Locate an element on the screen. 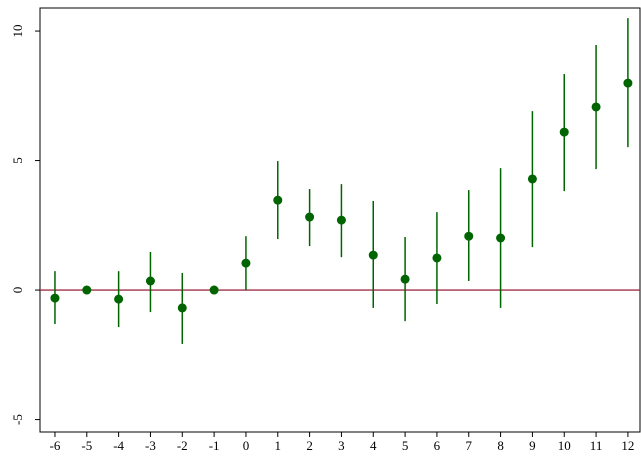 Image resolution: width=641 pixels, height=464 pixels. x-tick-label: 0 is located at coordinates (246, 445).